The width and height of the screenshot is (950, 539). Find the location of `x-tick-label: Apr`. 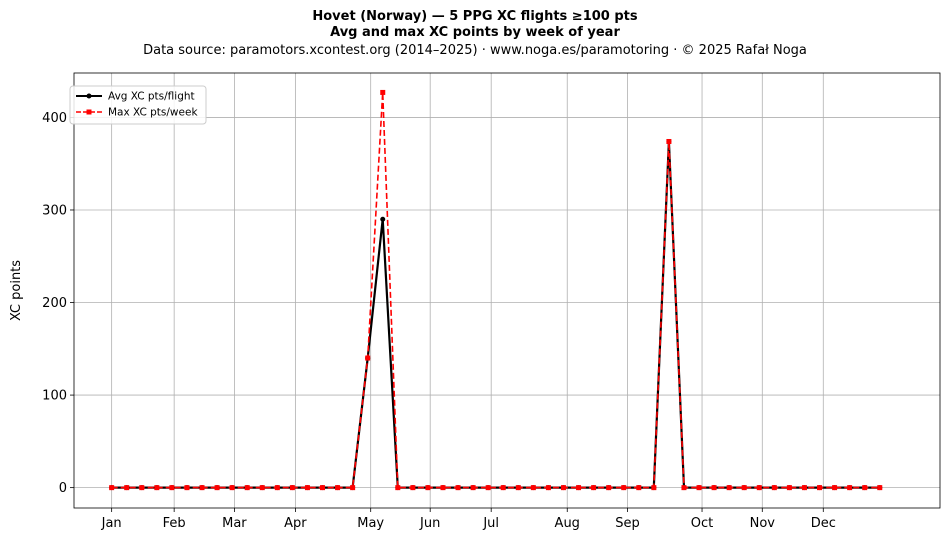

x-tick-label: Apr is located at coordinates (295, 523).